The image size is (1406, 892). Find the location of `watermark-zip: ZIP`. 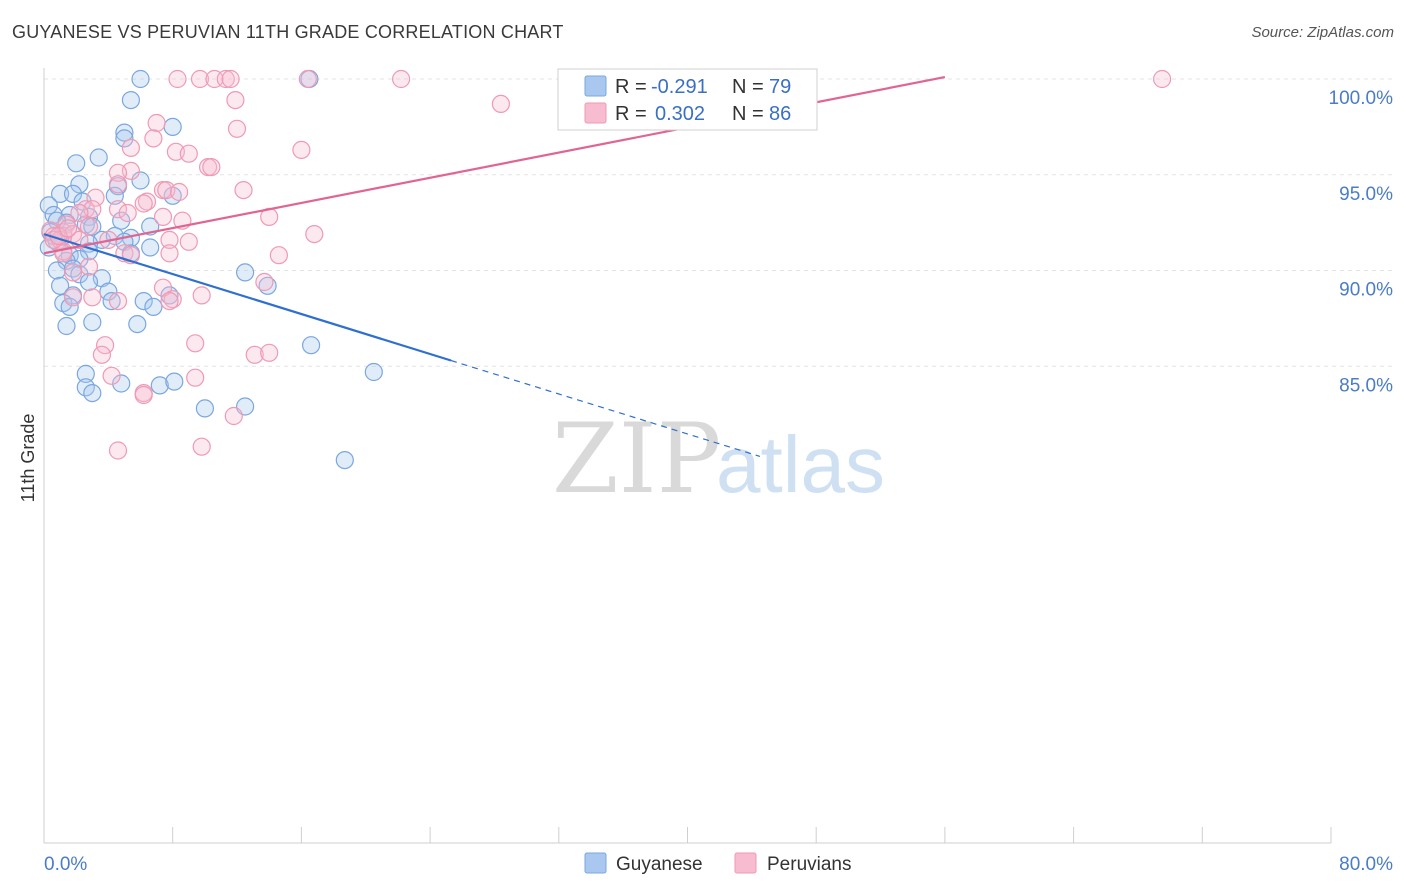

watermark-zip: ZIP is located at coordinates (636, 459).